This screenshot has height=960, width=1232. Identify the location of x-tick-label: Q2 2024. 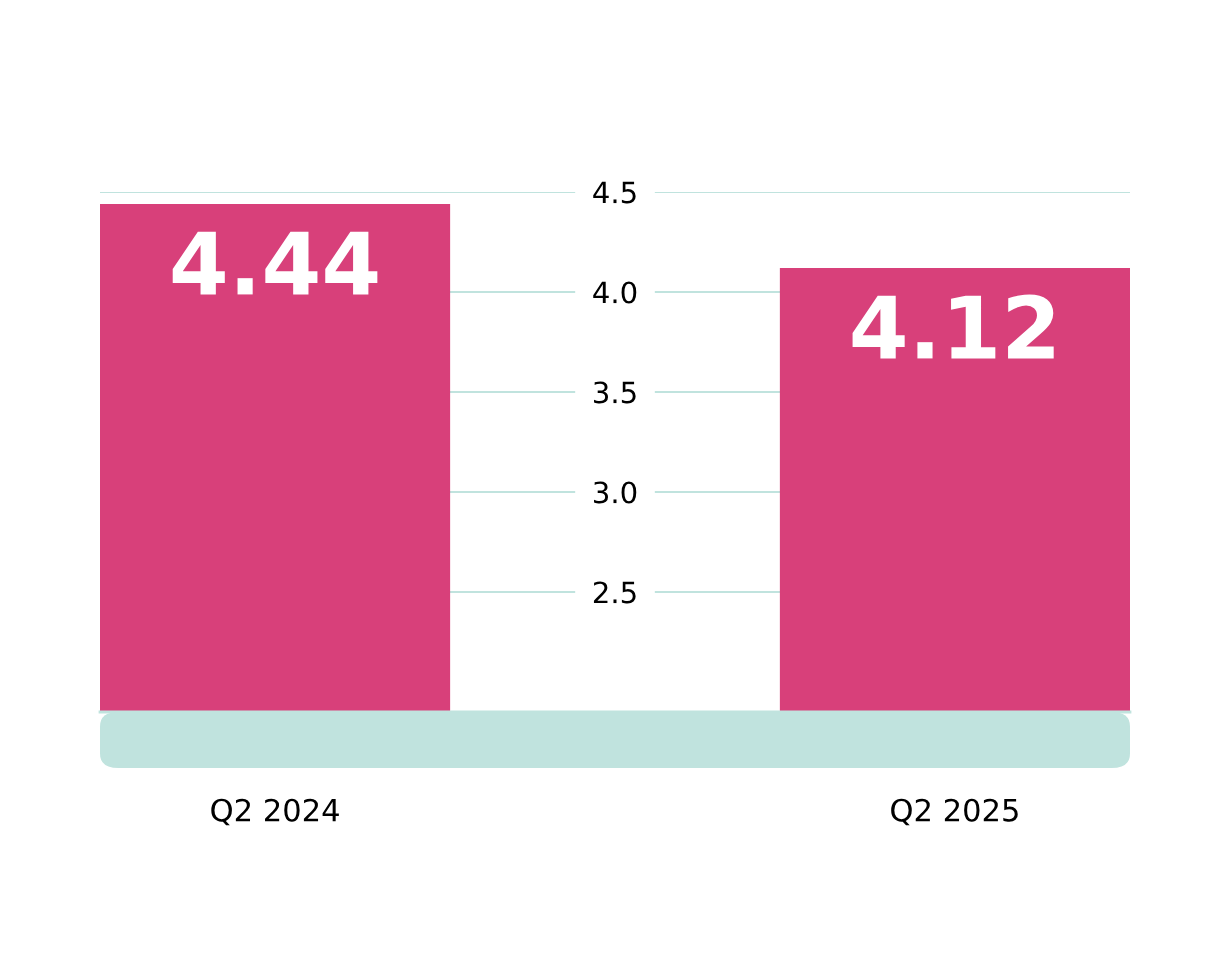
(275, 812).